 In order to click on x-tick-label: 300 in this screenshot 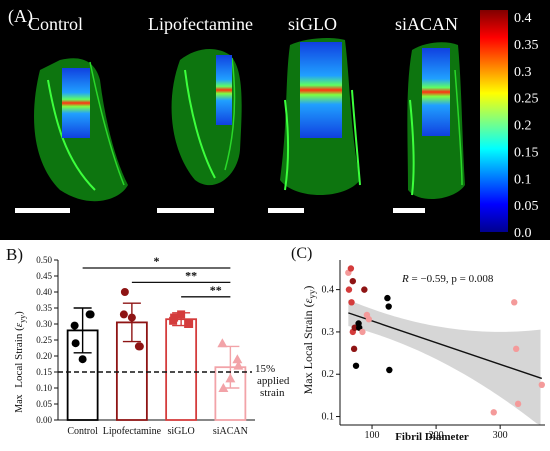, I will do `click(500, 435)`.